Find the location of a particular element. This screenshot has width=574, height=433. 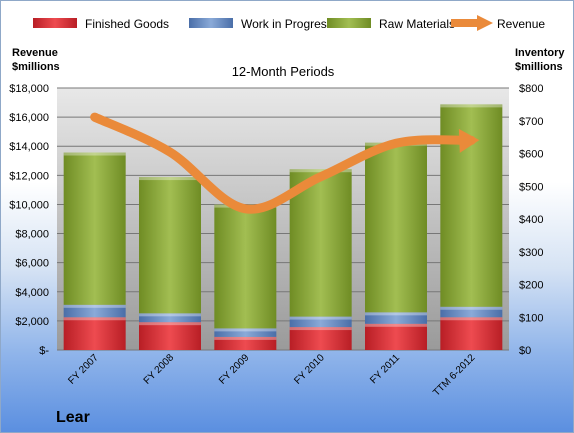

legend-label-raw-materials: Raw Materials is located at coordinates (417, 24).